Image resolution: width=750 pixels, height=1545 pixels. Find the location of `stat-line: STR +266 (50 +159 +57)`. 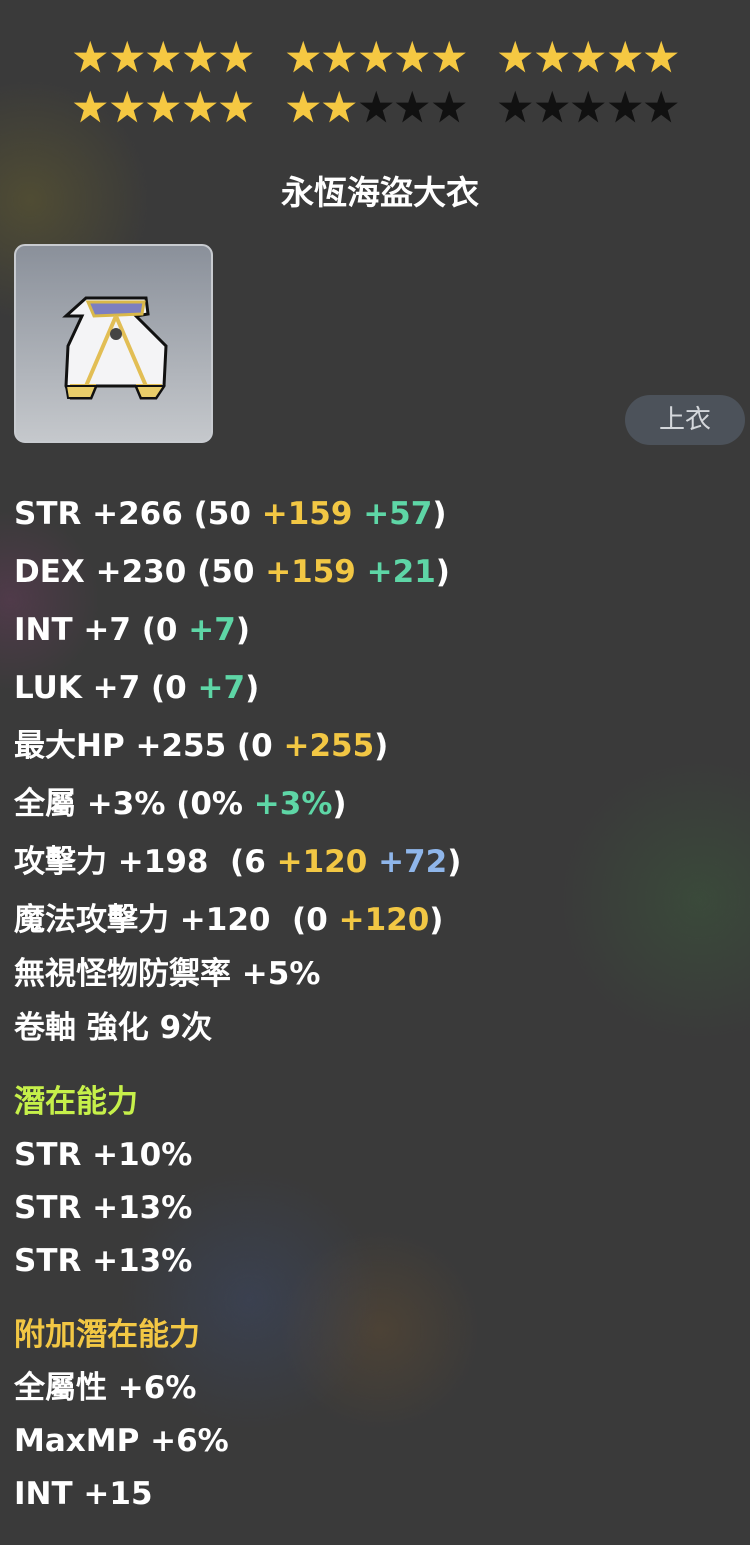

stat-line: STR +266 (50 +159 +57) is located at coordinates (230, 514).